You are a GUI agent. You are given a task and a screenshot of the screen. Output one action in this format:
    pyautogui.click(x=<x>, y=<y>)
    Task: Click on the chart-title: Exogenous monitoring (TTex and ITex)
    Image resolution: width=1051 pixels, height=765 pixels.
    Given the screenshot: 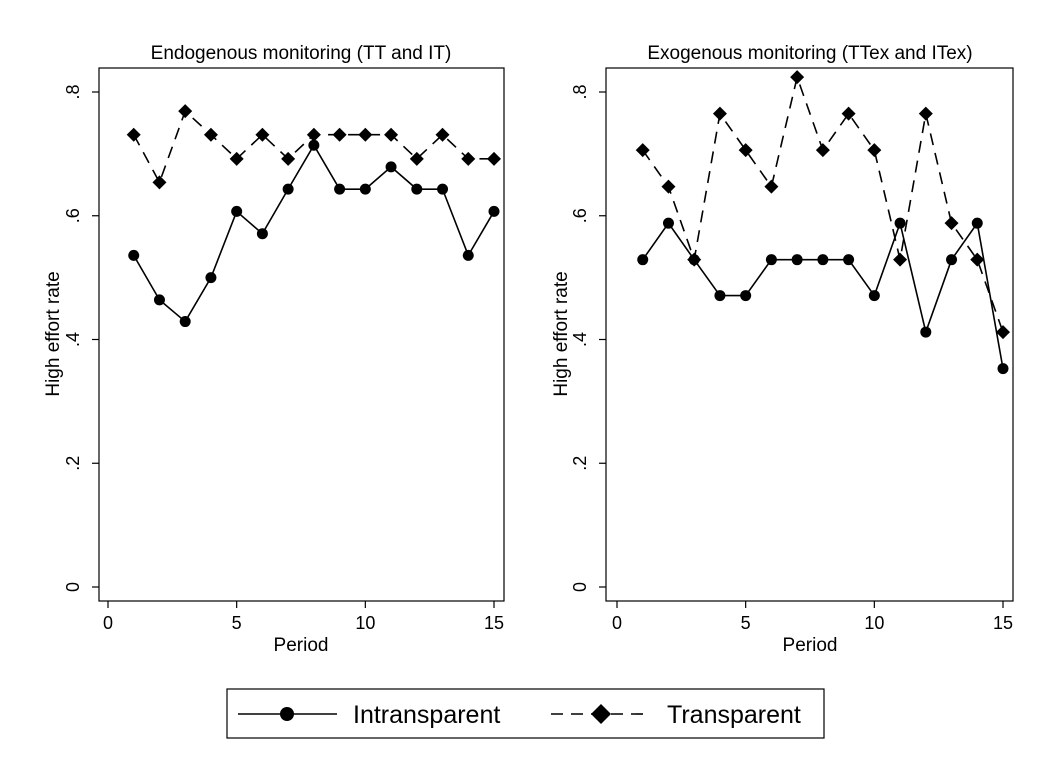 What is the action you would take?
    pyautogui.click(x=809, y=53)
    